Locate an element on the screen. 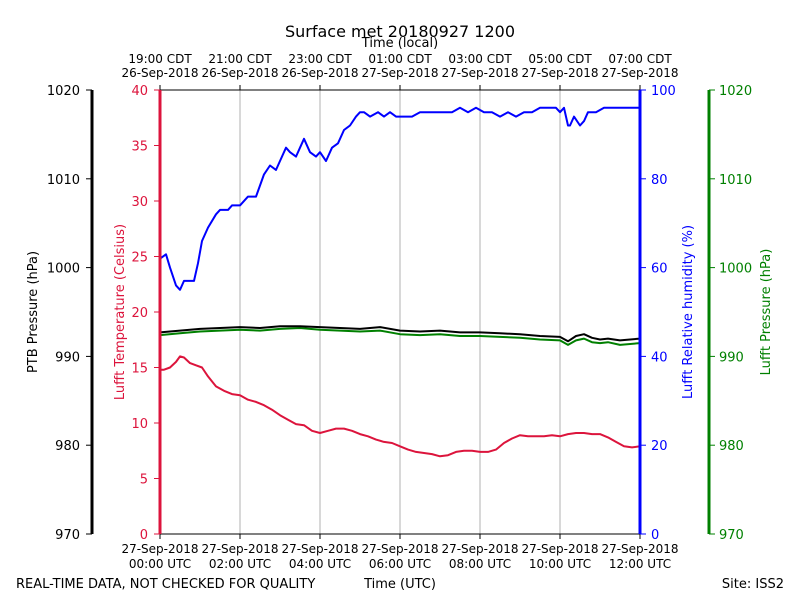  temp-tick-label: 5 is located at coordinates (144, 480).